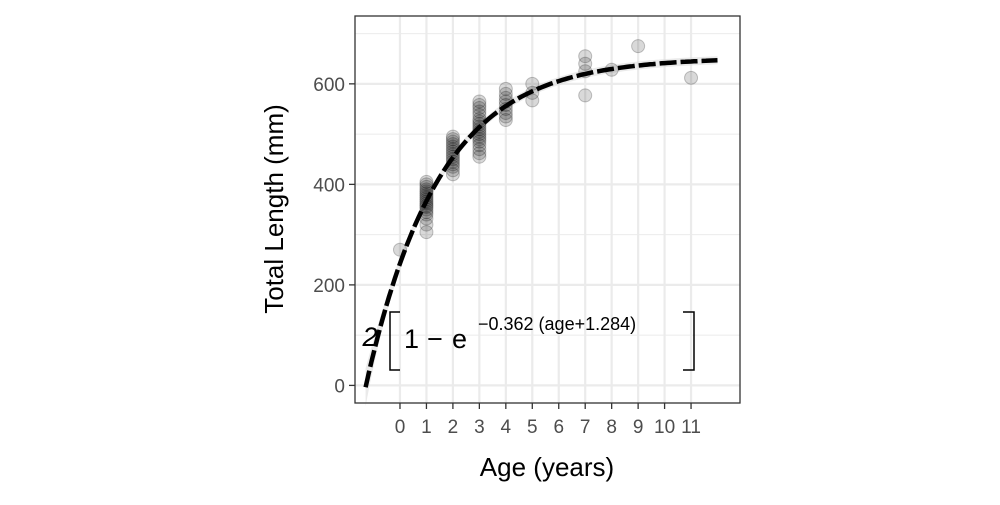  What do you see at coordinates (638, 427) in the screenshot?
I see `x-tick-label: 9` at bounding box center [638, 427].